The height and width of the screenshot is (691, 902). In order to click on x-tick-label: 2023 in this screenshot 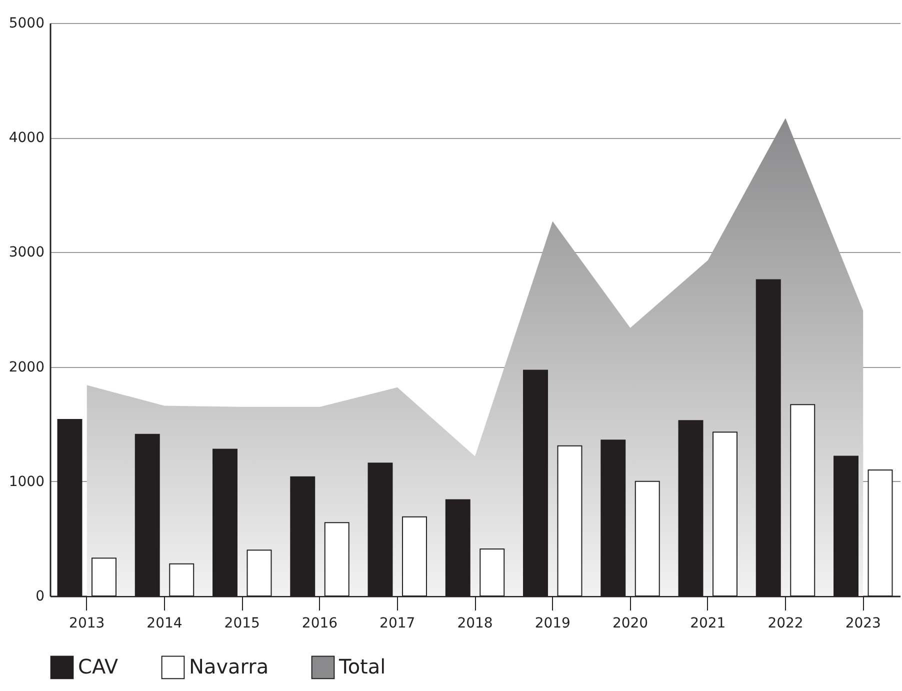, I will do `click(863, 624)`.